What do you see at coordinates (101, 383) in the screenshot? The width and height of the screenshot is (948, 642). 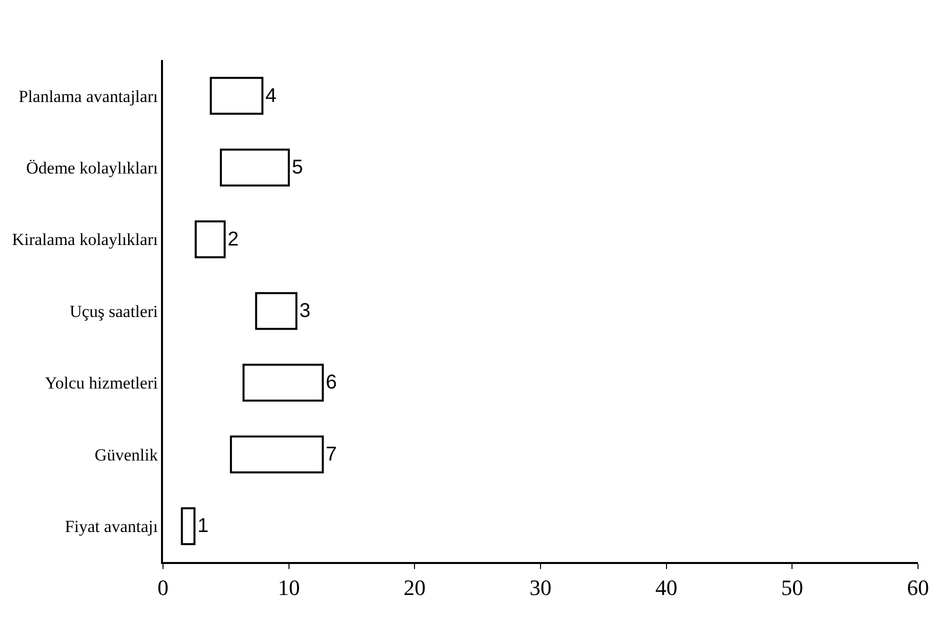 I see `y-tick-label: Yolcu hizmetleri` at bounding box center [101, 383].